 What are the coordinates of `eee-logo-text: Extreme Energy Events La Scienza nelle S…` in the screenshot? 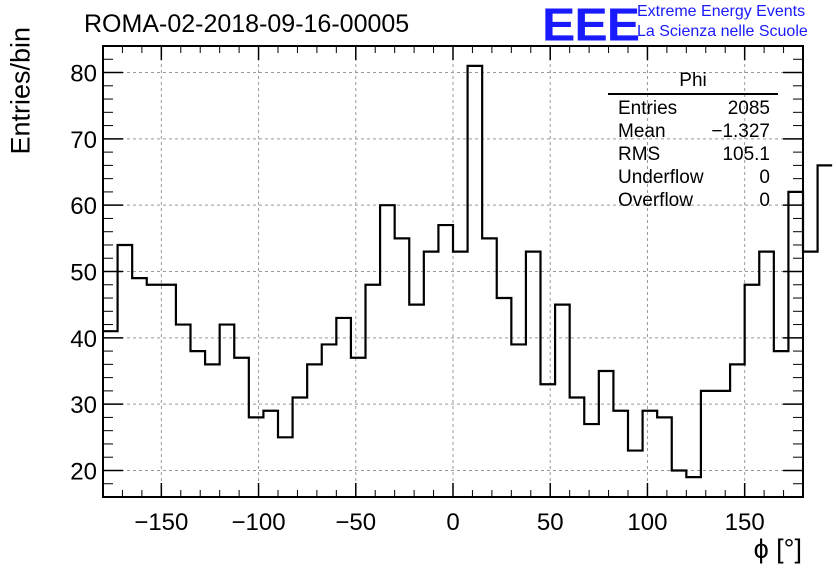 It's located at (722, 22).